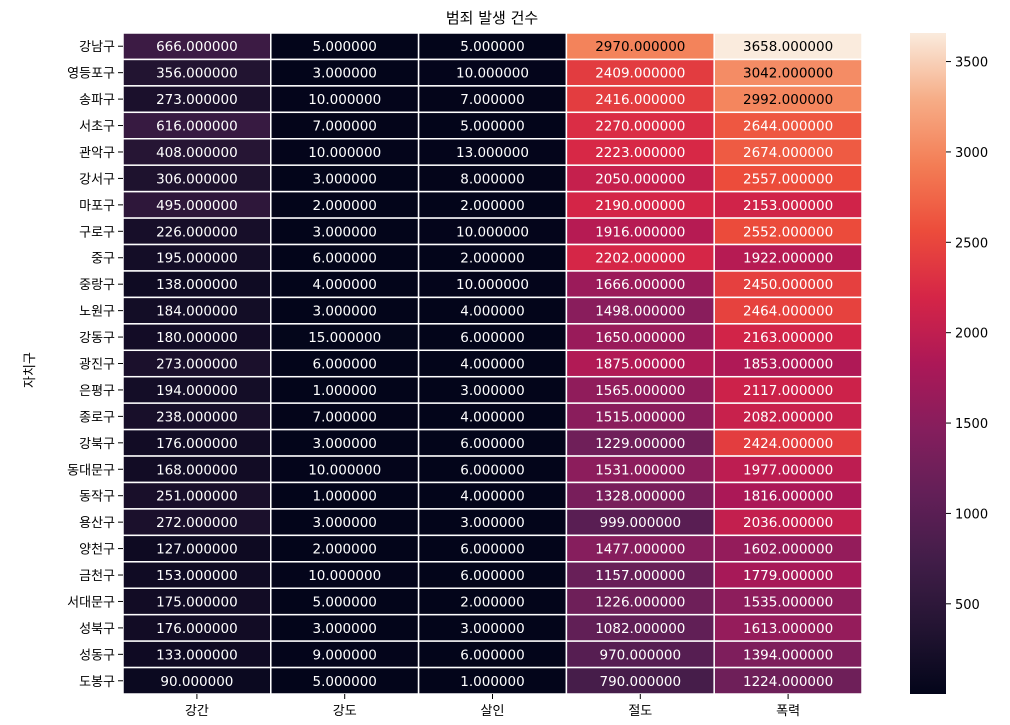 The height and width of the screenshot is (725, 1010). Describe the element at coordinates (197, 153) in the screenshot. I see `cell-value-label: 408.000000` at that location.